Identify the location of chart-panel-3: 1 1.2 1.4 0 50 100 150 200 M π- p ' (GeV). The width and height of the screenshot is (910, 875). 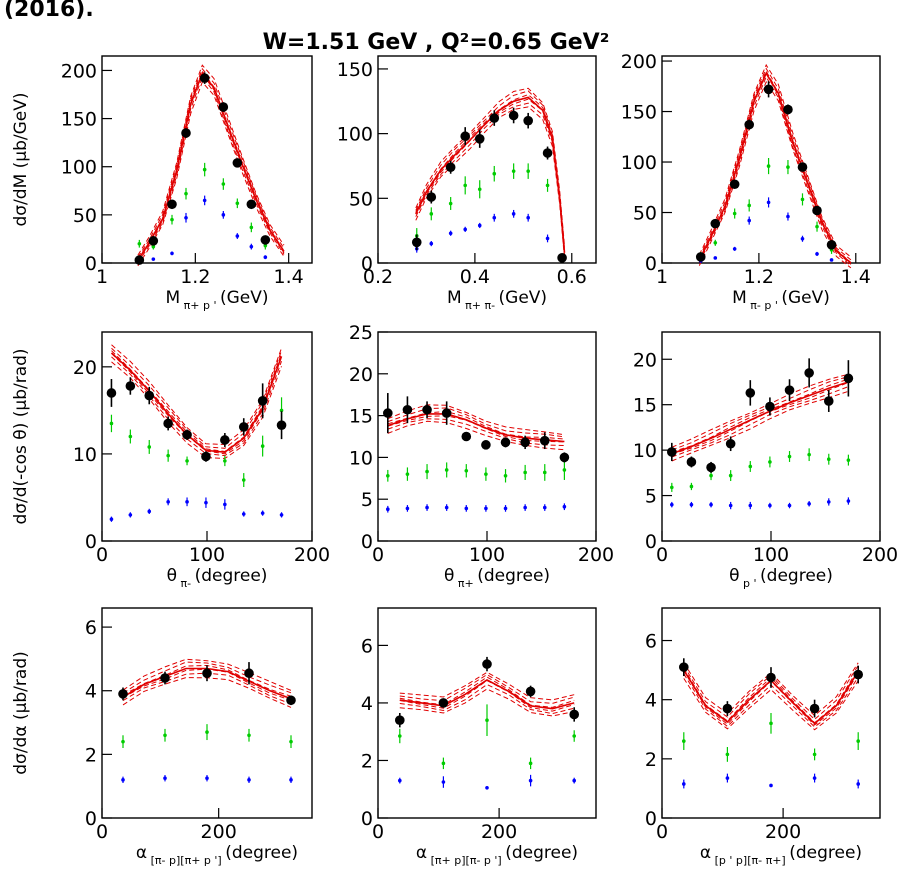
(751, 181).